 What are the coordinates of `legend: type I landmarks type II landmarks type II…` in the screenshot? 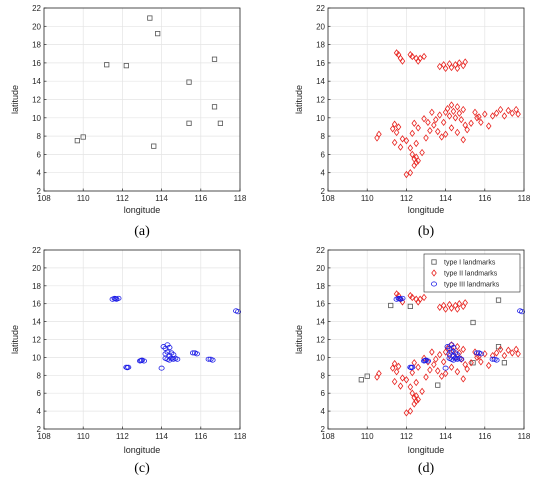 It's located at (472, 273).